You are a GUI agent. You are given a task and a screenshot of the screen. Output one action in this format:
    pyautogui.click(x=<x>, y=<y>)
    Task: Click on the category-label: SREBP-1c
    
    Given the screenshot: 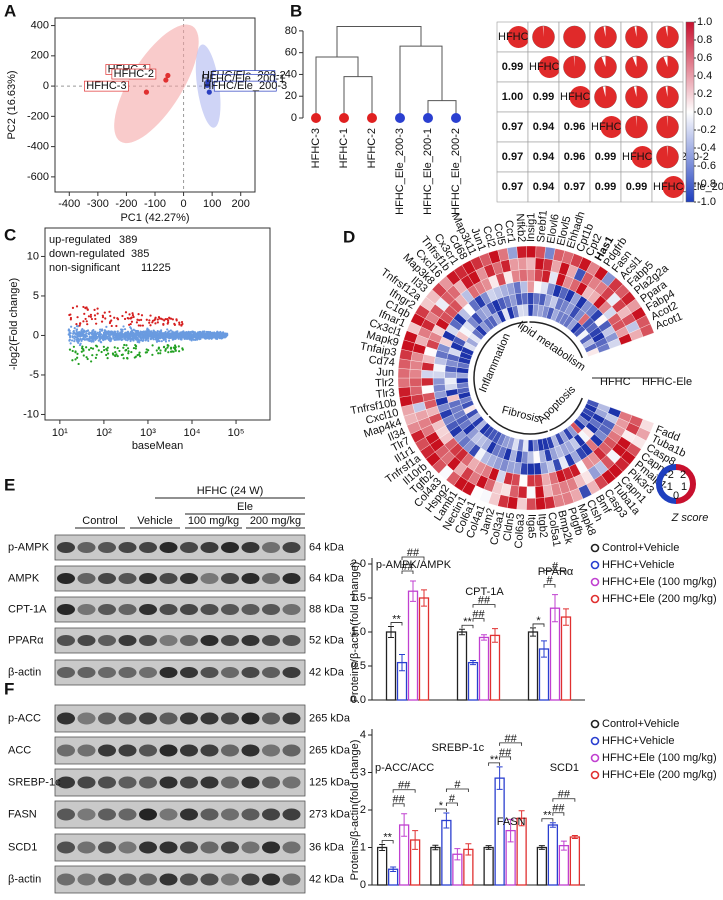 What is the action you would take?
    pyautogui.click(x=458, y=748)
    